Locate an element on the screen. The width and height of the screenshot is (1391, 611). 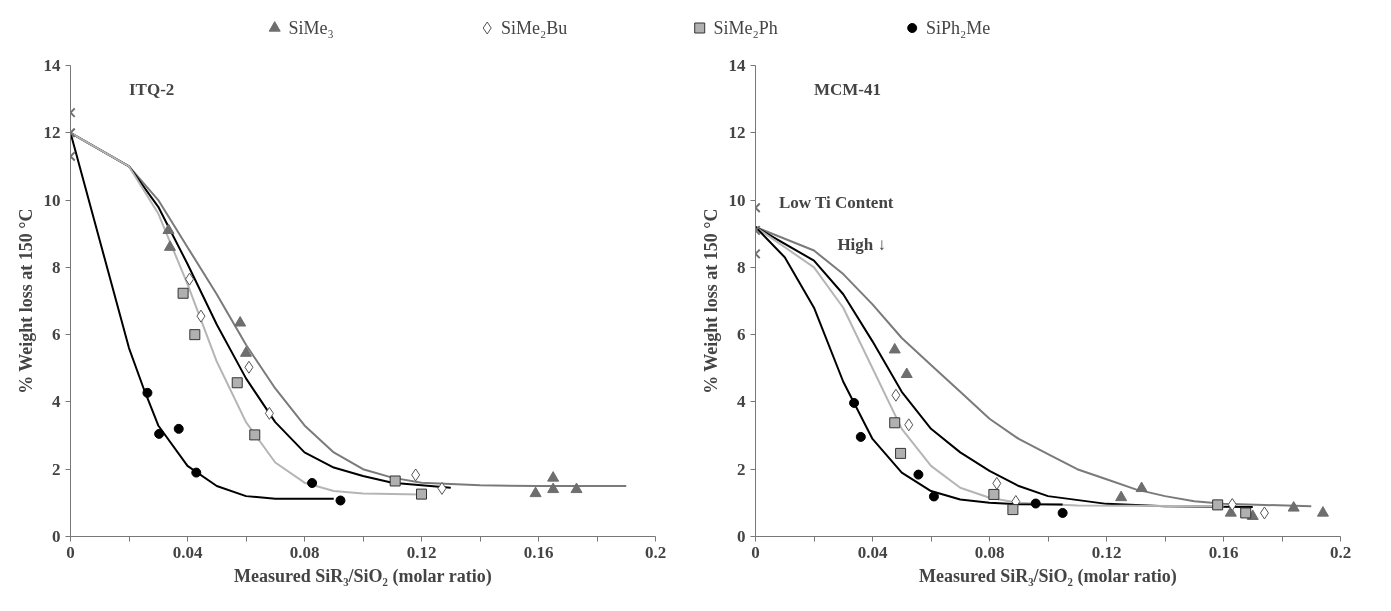
legend-label: SiMe₃ is located at coordinates (311, 28).